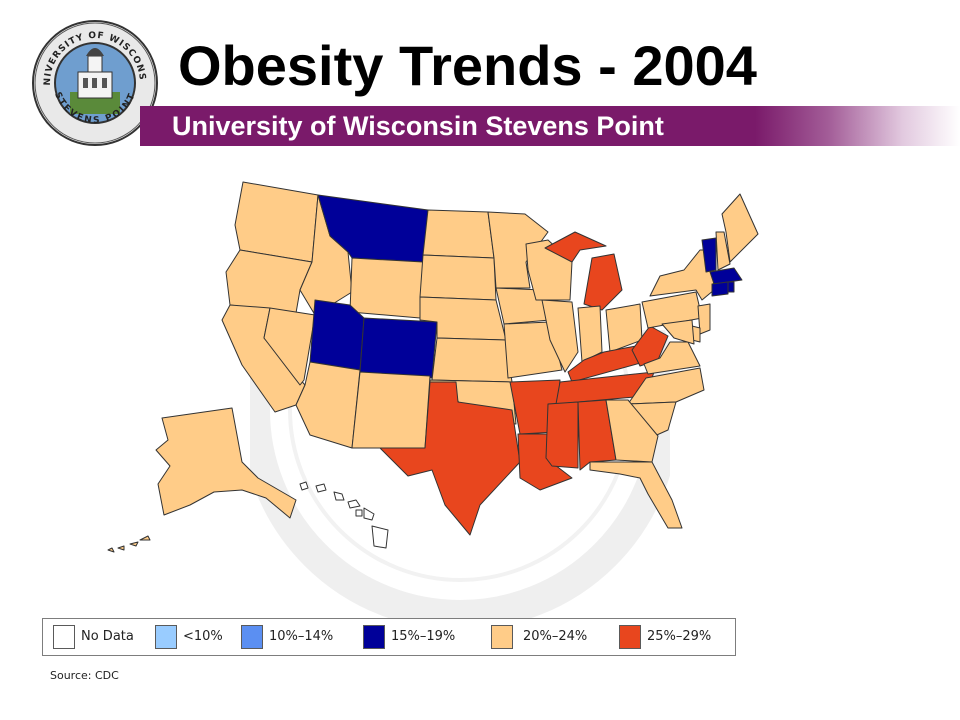  Describe the element at coordinates (276, 222) in the screenshot. I see `state-washington` at that location.